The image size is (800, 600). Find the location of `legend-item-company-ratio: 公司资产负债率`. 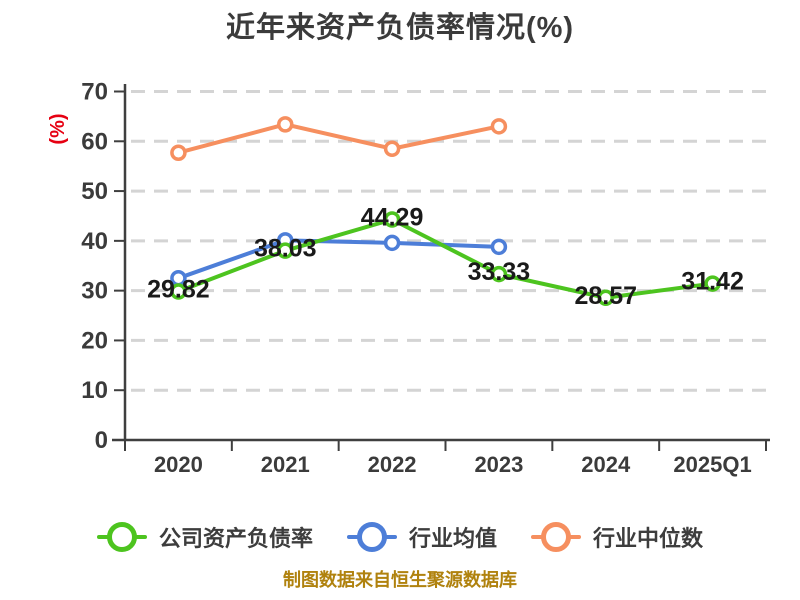

legend-item-company-ratio: 公司资产负债率 is located at coordinates (204, 537).